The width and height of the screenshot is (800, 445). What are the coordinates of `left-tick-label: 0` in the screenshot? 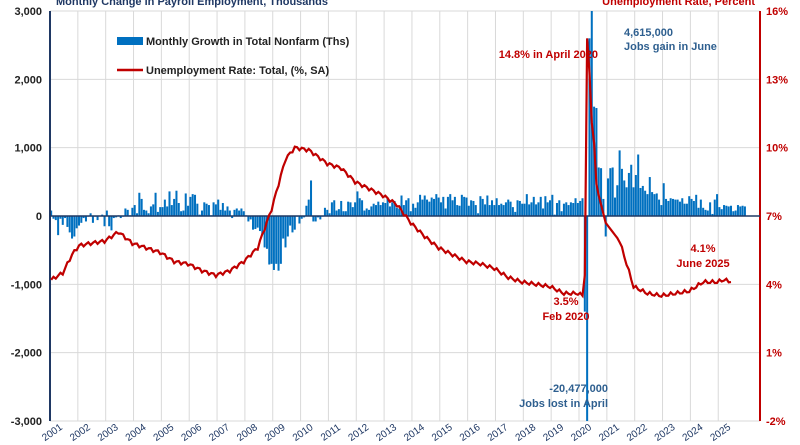 It's located at (39, 217).